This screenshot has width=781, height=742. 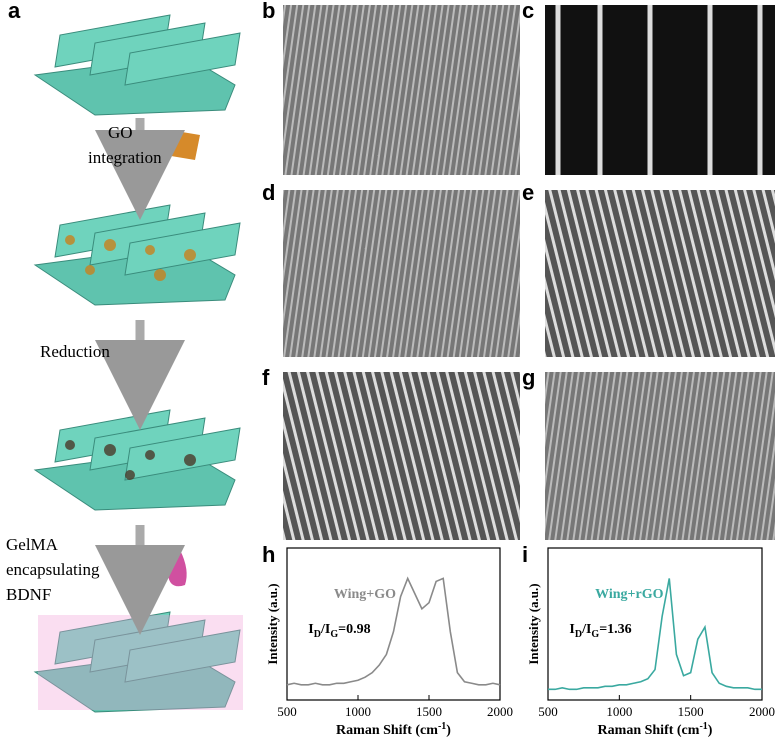 What do you see at coordinates (125, 157) in the screenshot?
I see `step-label: integration` at bounding box center [125, 157].